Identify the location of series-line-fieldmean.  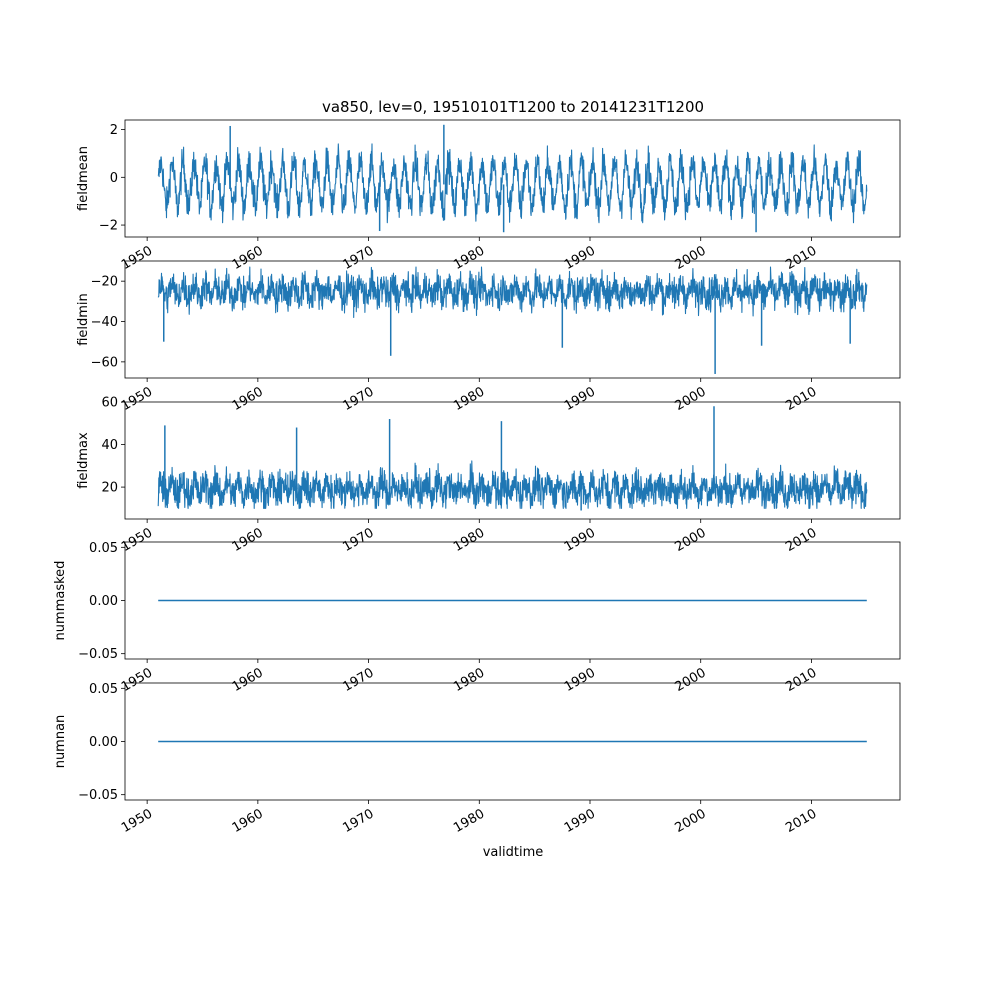
(512, 183).